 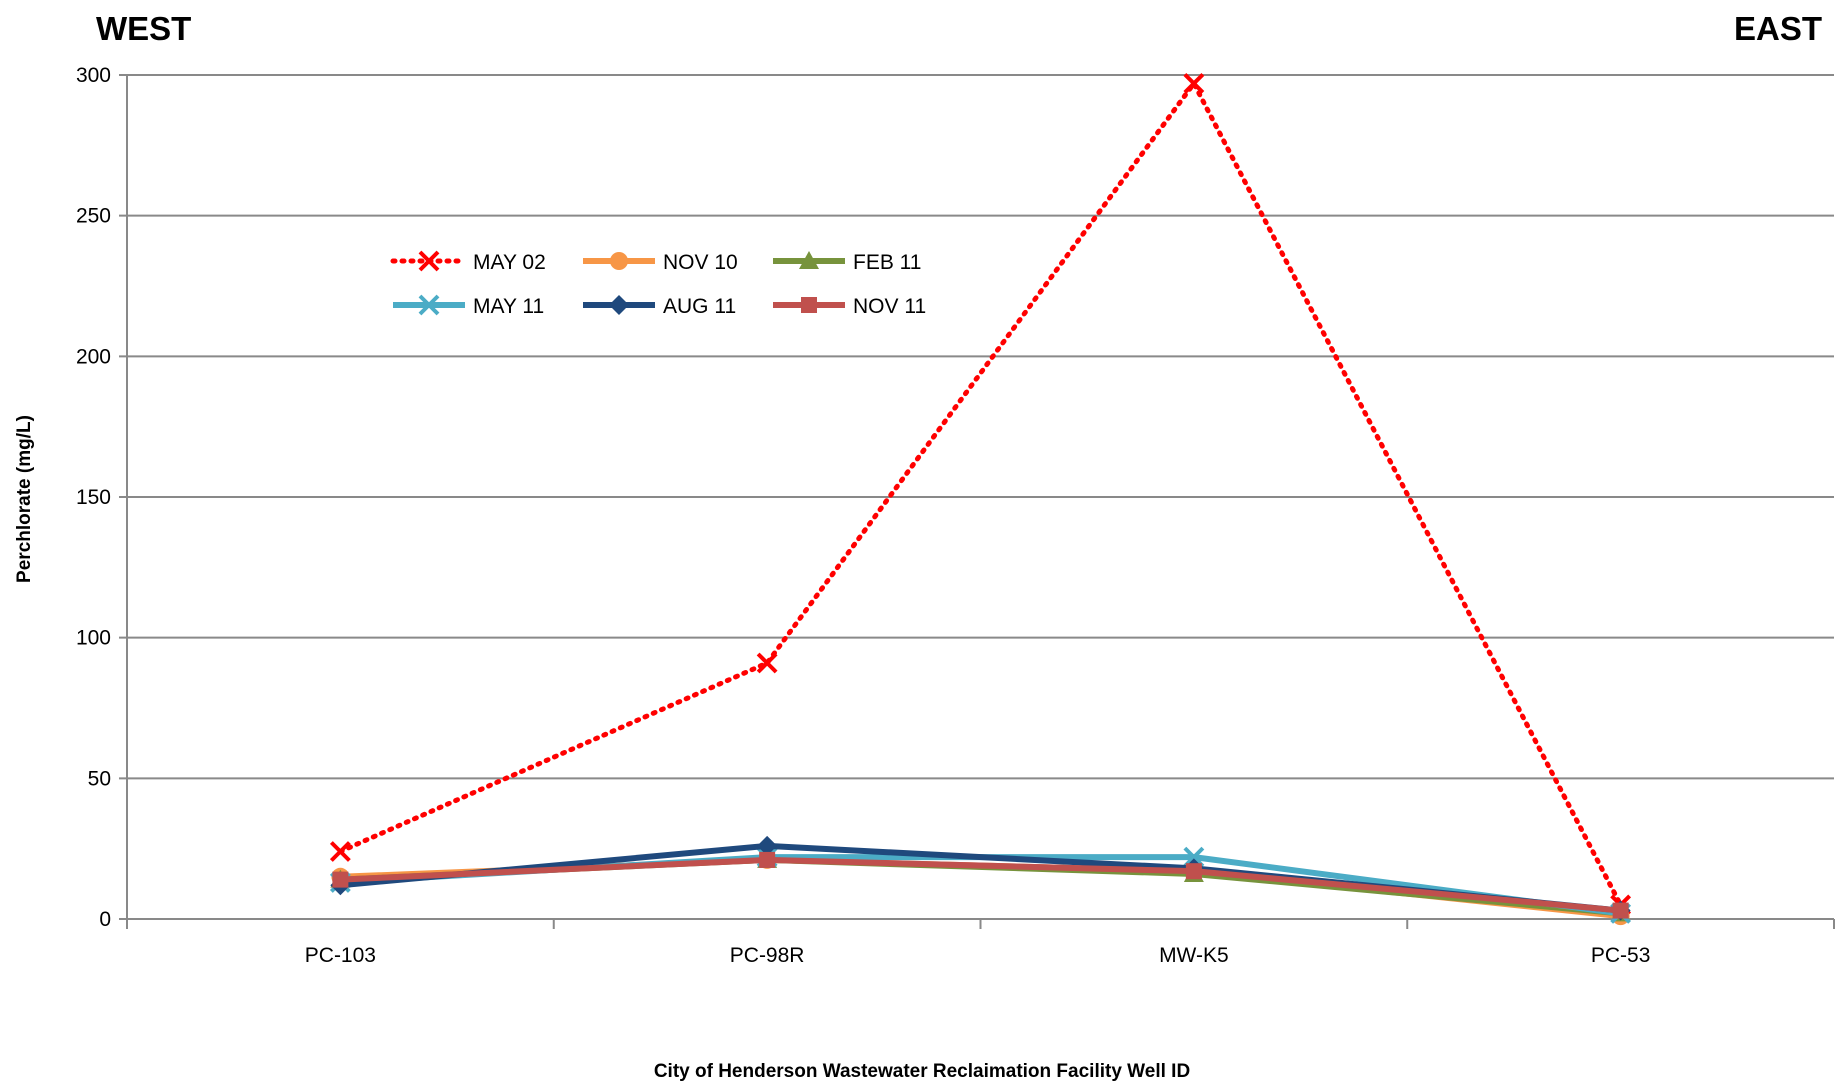 What do you see at coordinates (700, 262) in the screenshot?
I see `legend-label: NOV 10` at bounding box center [700, 262].